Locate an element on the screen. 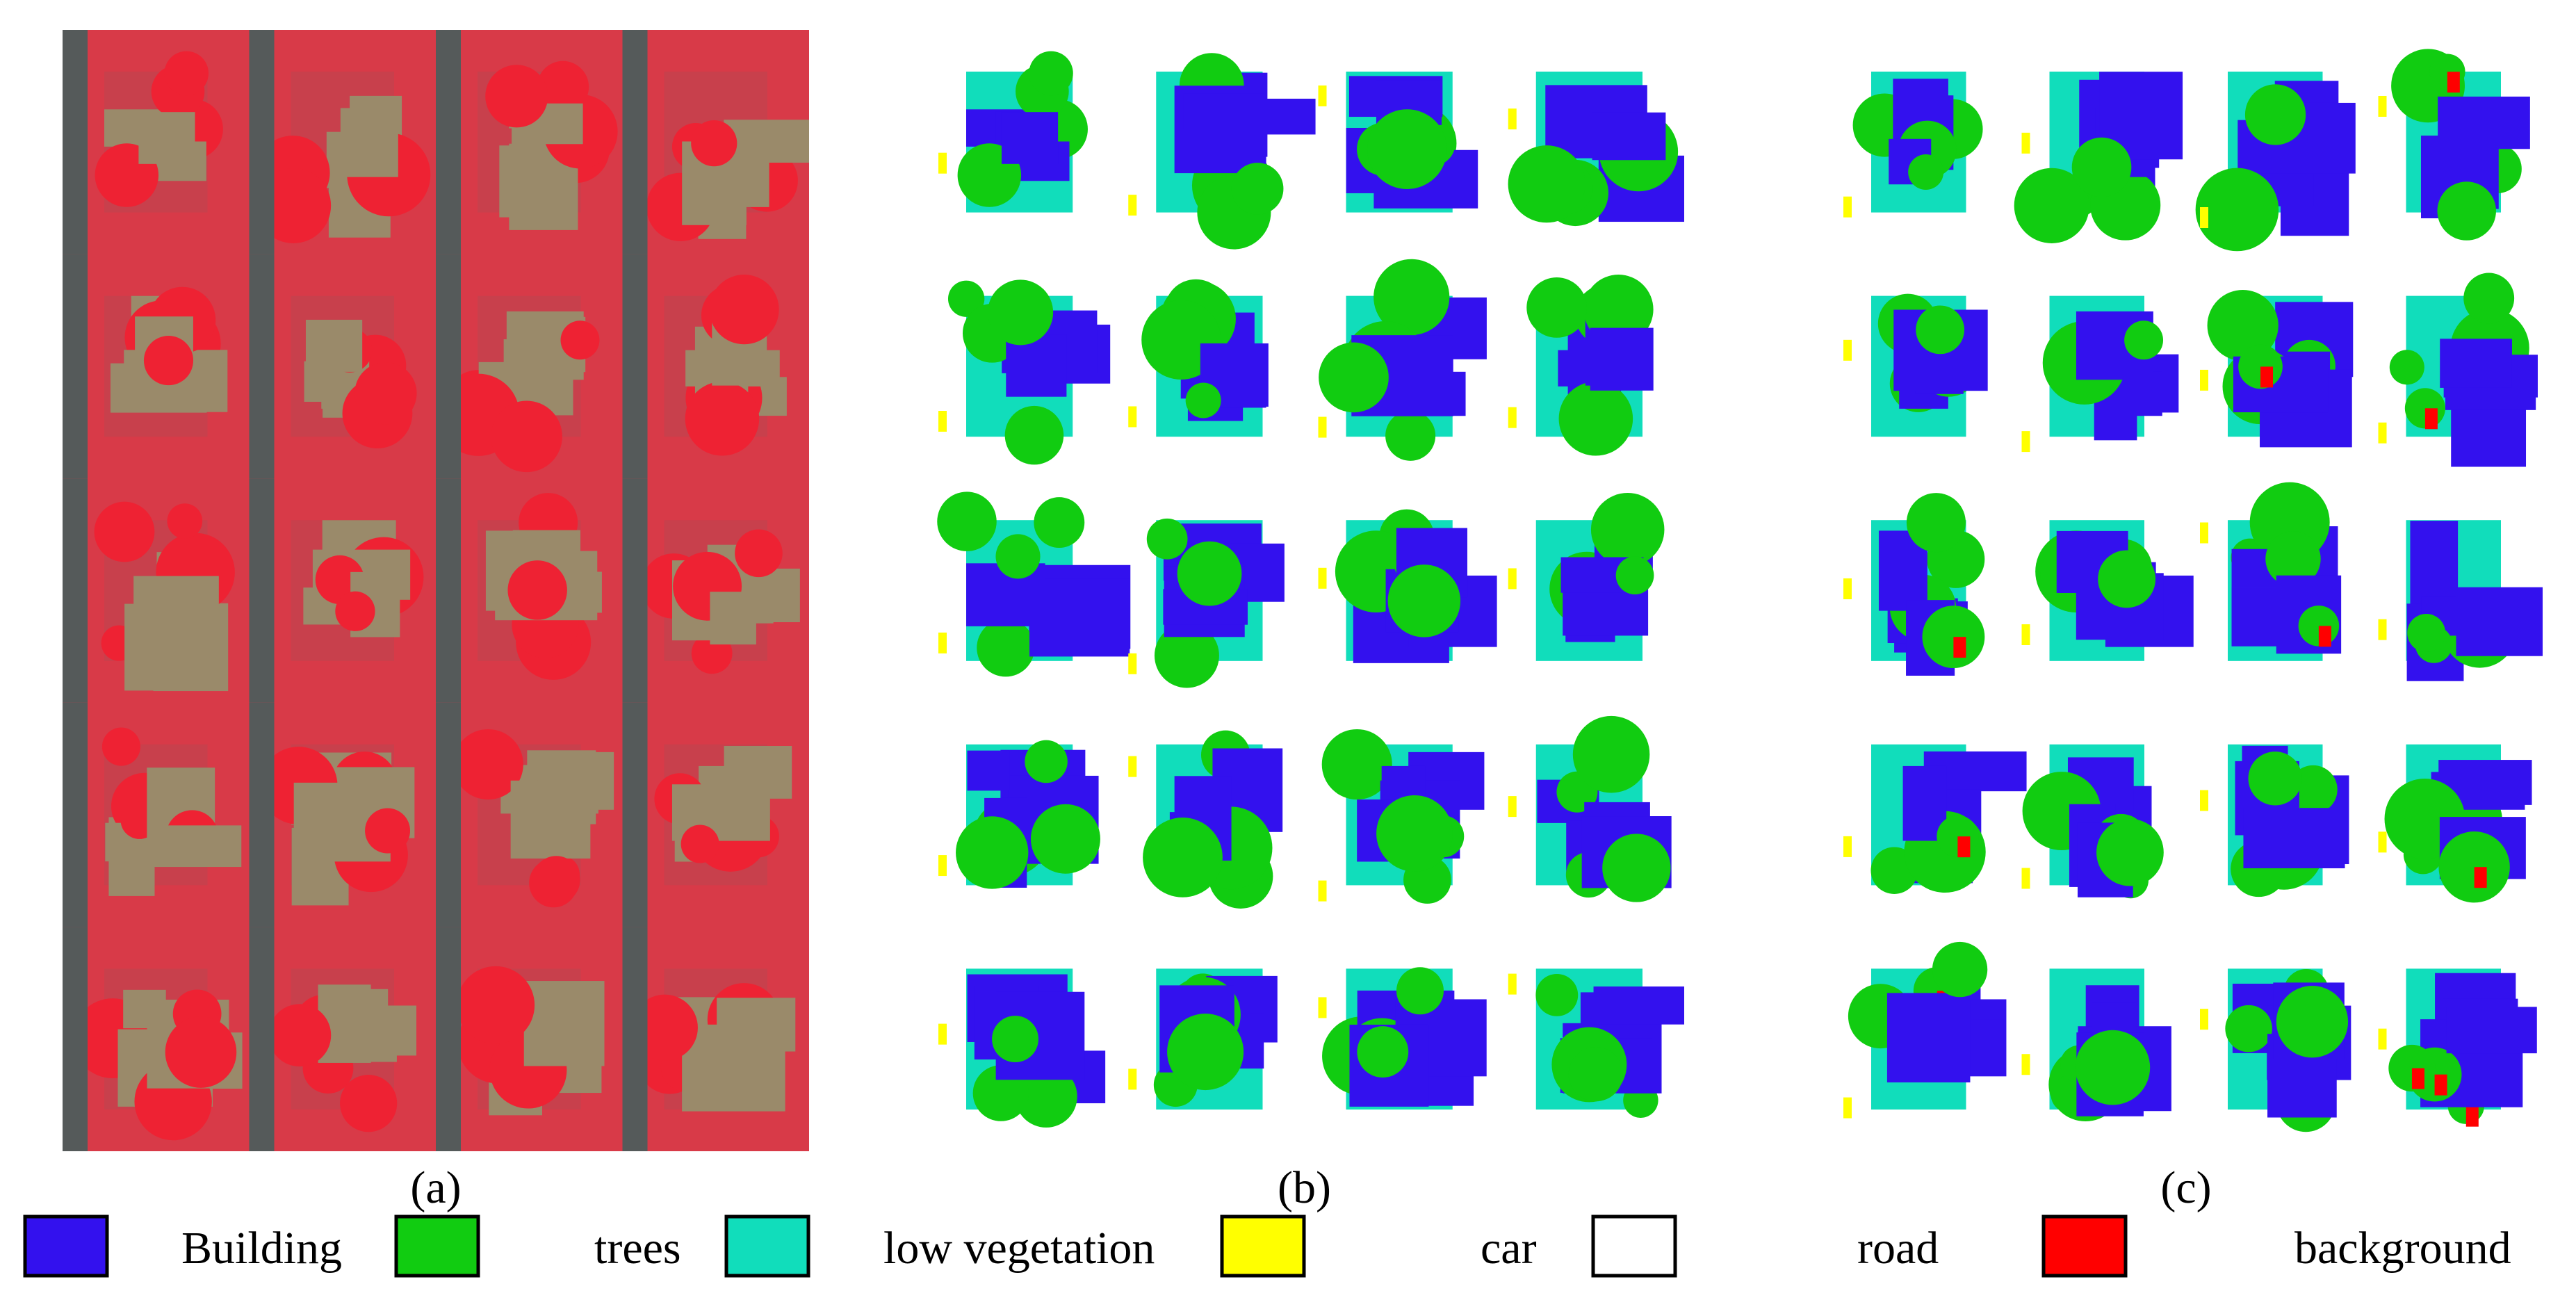 Image resolution: width=2576 pixels, height=1300 pixels. legend-swatch is located at coordinates (1263, 1246).